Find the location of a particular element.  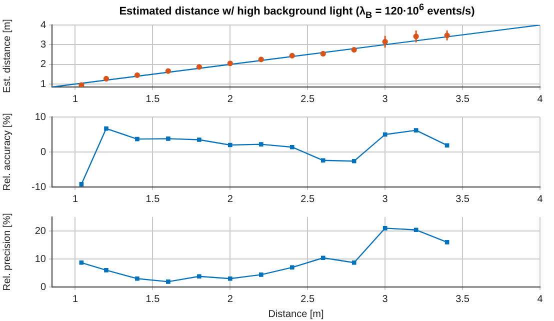

chart-title: Estimated distance w/ high background light (λ$_{B}$ = 120·10$^{6}$ events/s) is located at coordinates (297, 10).